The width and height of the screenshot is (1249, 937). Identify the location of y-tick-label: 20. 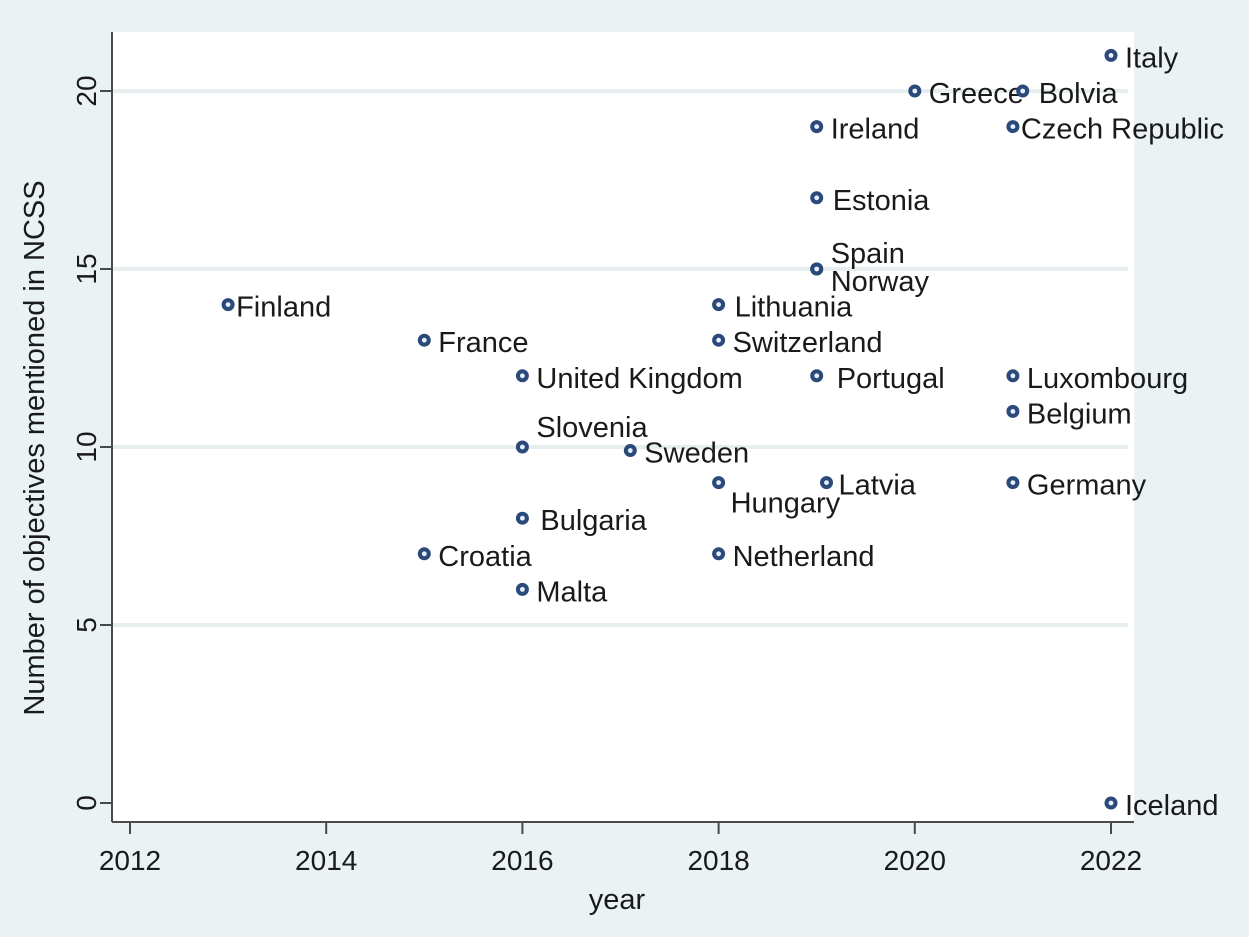
(86, 90).